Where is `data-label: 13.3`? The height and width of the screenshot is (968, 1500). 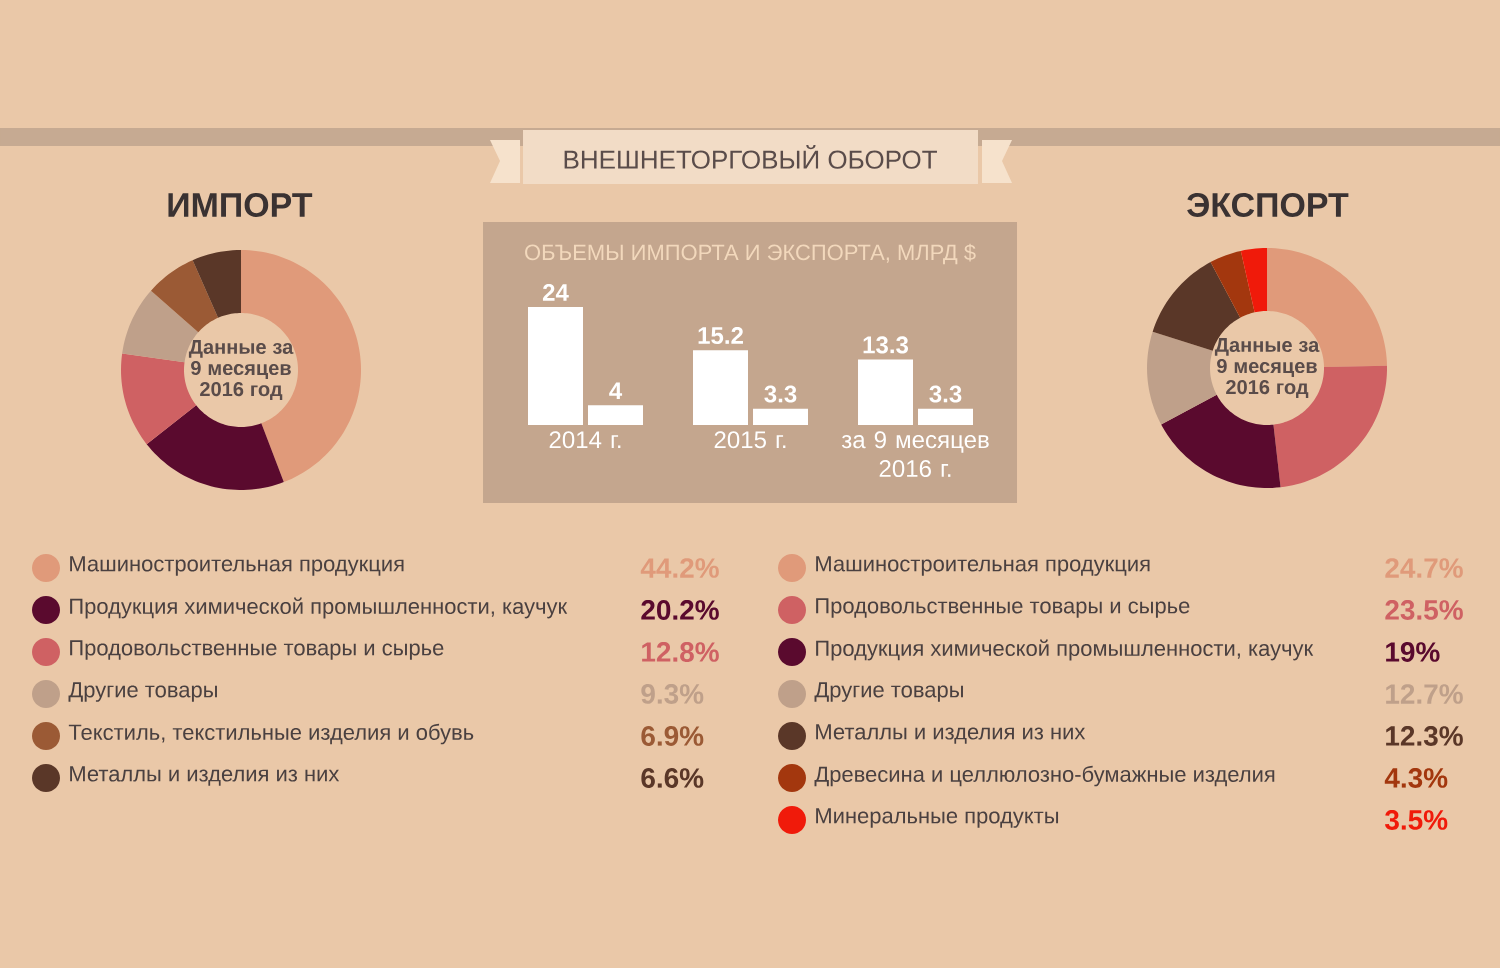
data-label: 13.3 is located at coordinates (886, 345).